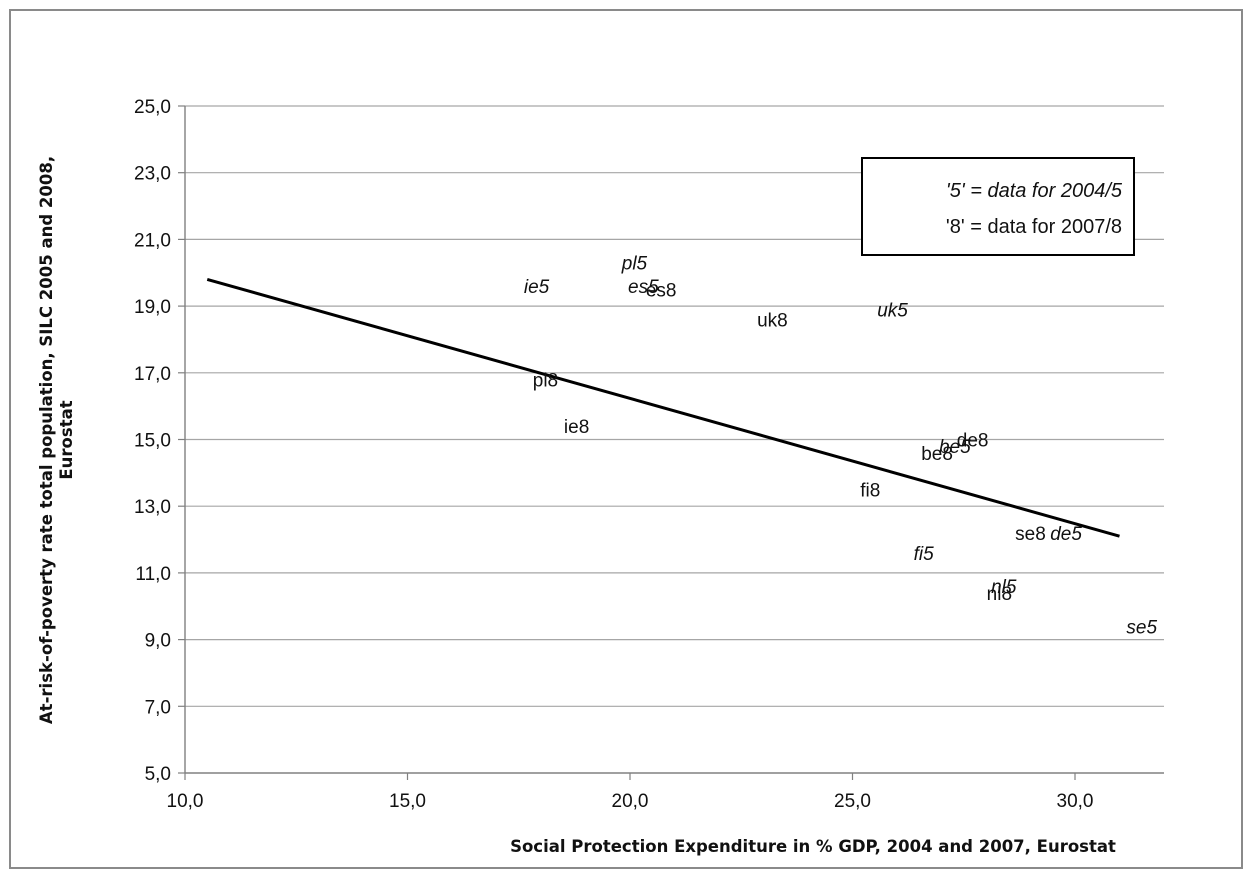  What do you see at coordinates (955, 447) in the screenshot?
I see `data-point-be5: be5` at bounding box center [955, 447].